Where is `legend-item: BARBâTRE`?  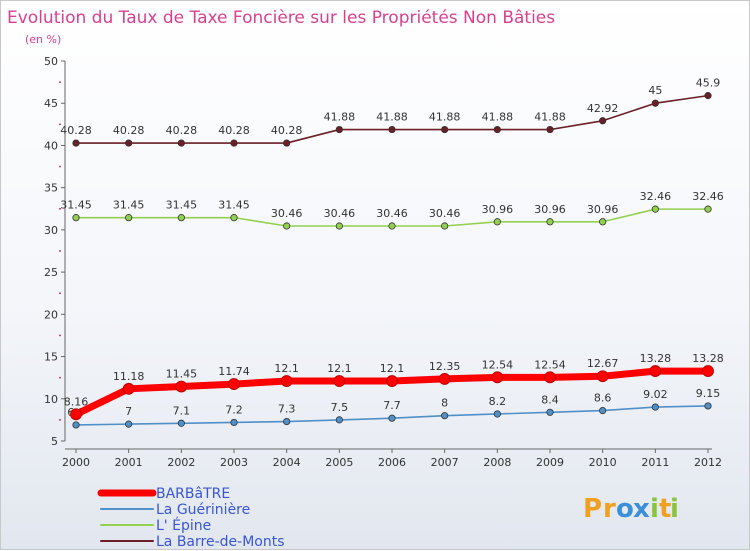 legend-item: BARBâTRE is located at coordinates (163, 494).